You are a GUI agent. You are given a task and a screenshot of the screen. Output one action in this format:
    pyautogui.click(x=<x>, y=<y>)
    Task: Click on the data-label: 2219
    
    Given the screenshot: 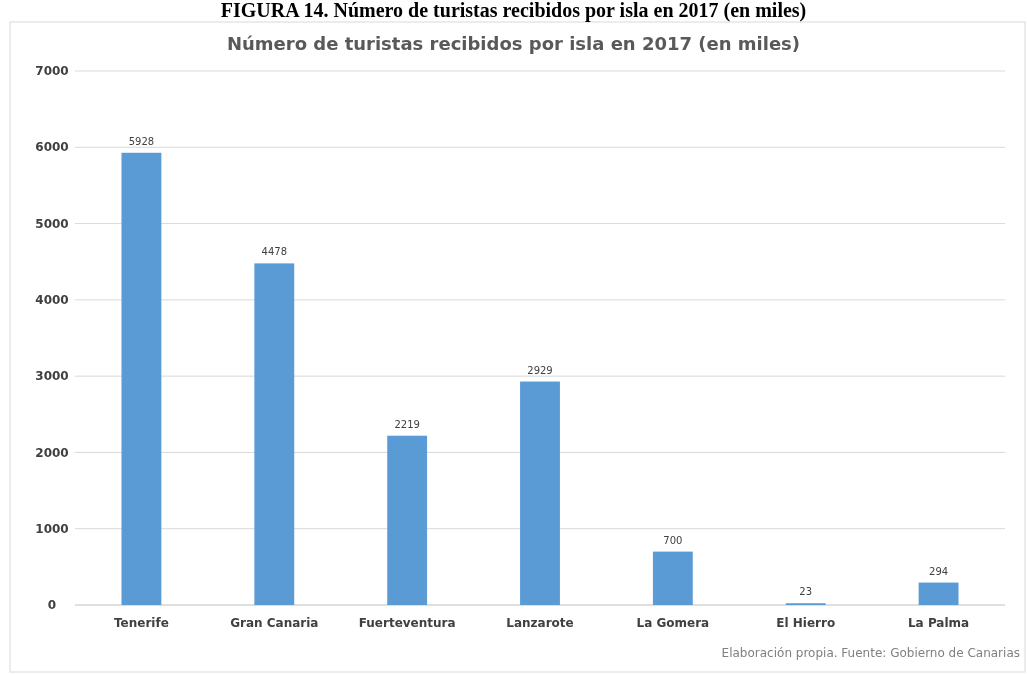 What is the action you would take?
    pyautogui.click(x=407, y=424)
    